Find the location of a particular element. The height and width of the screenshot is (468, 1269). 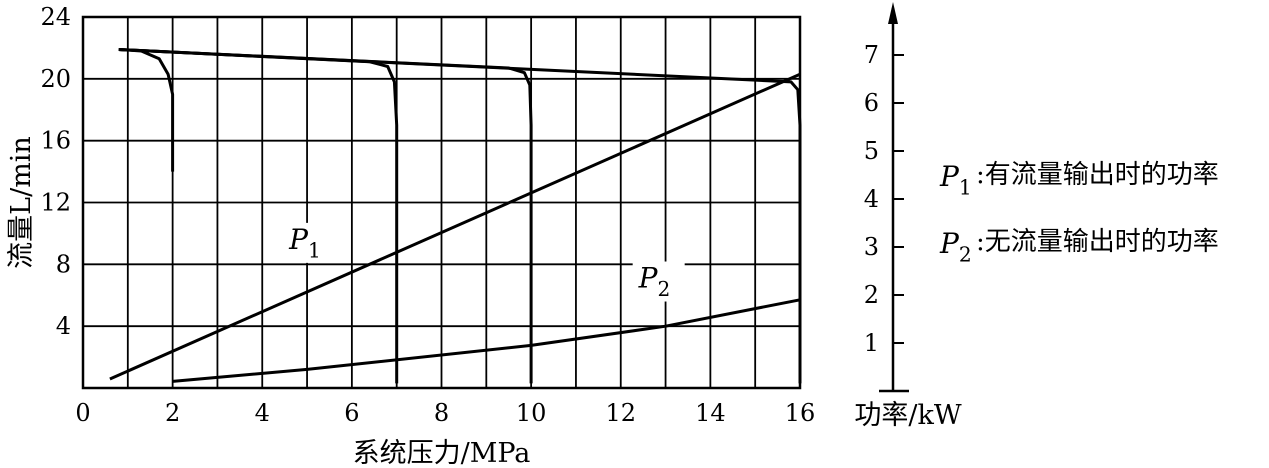

legend-text-p2: :无流量输出时的功率 is located at coordinates (1097, 242).